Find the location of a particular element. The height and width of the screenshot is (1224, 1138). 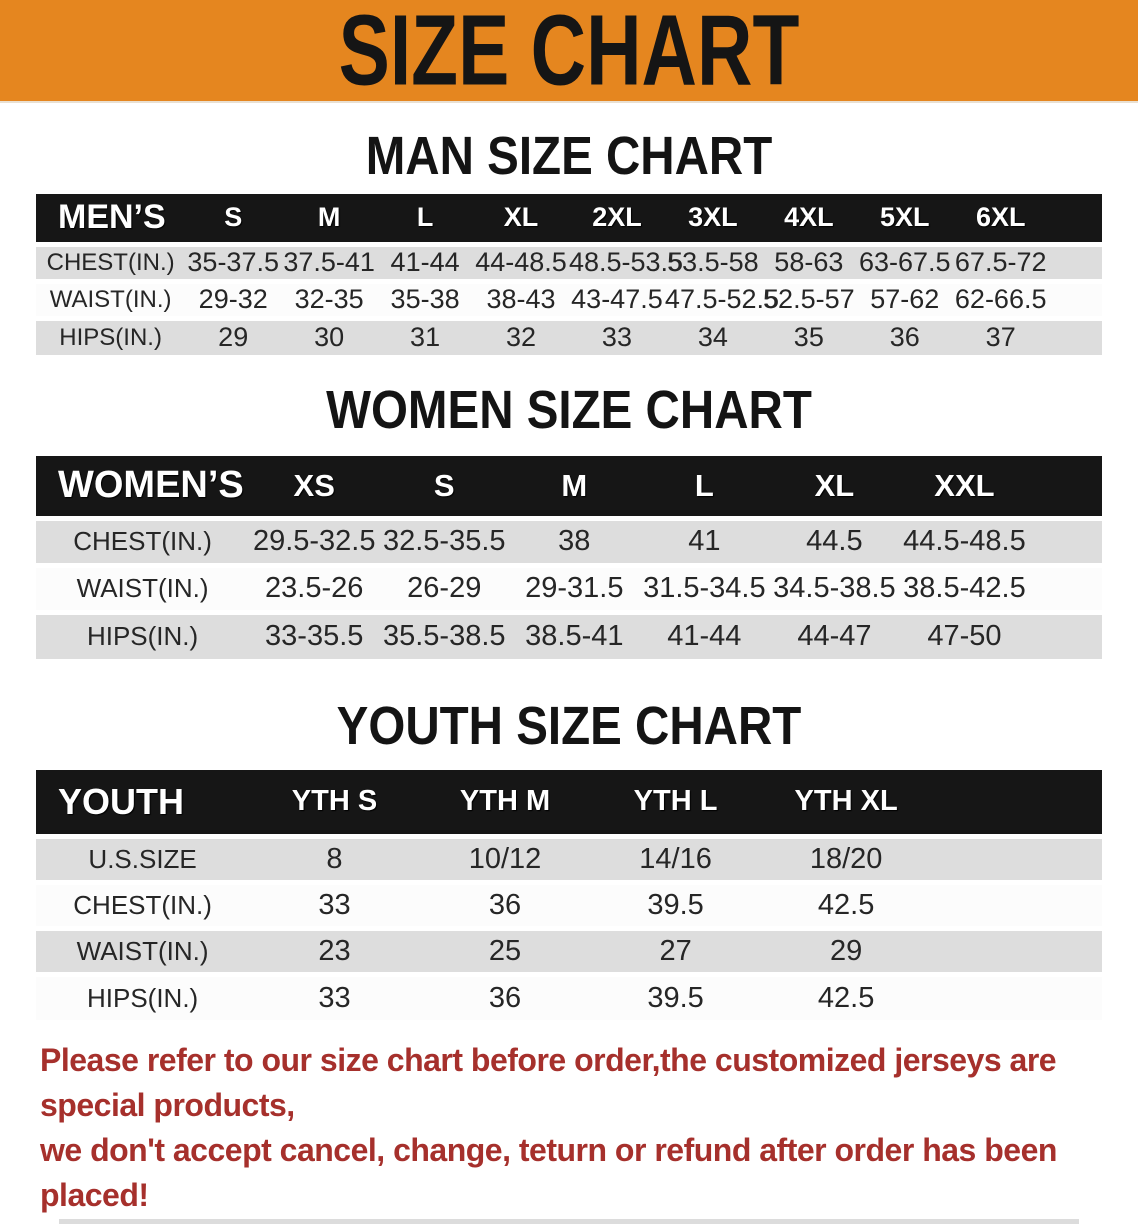

cell-value: 63-67.5 is located at coordinates (904, 262).